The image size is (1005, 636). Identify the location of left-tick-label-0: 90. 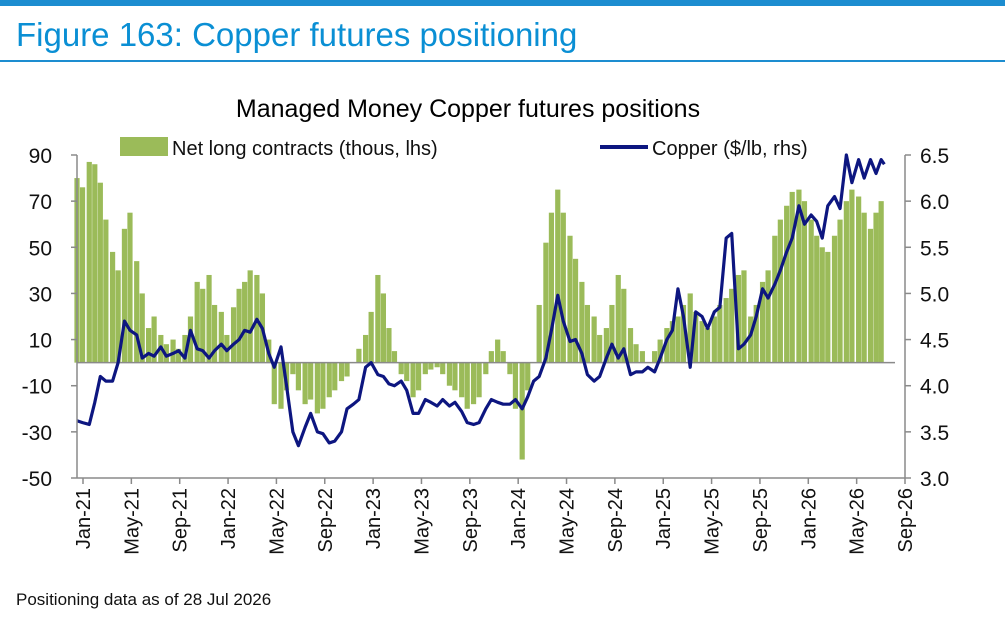
(40, 156).